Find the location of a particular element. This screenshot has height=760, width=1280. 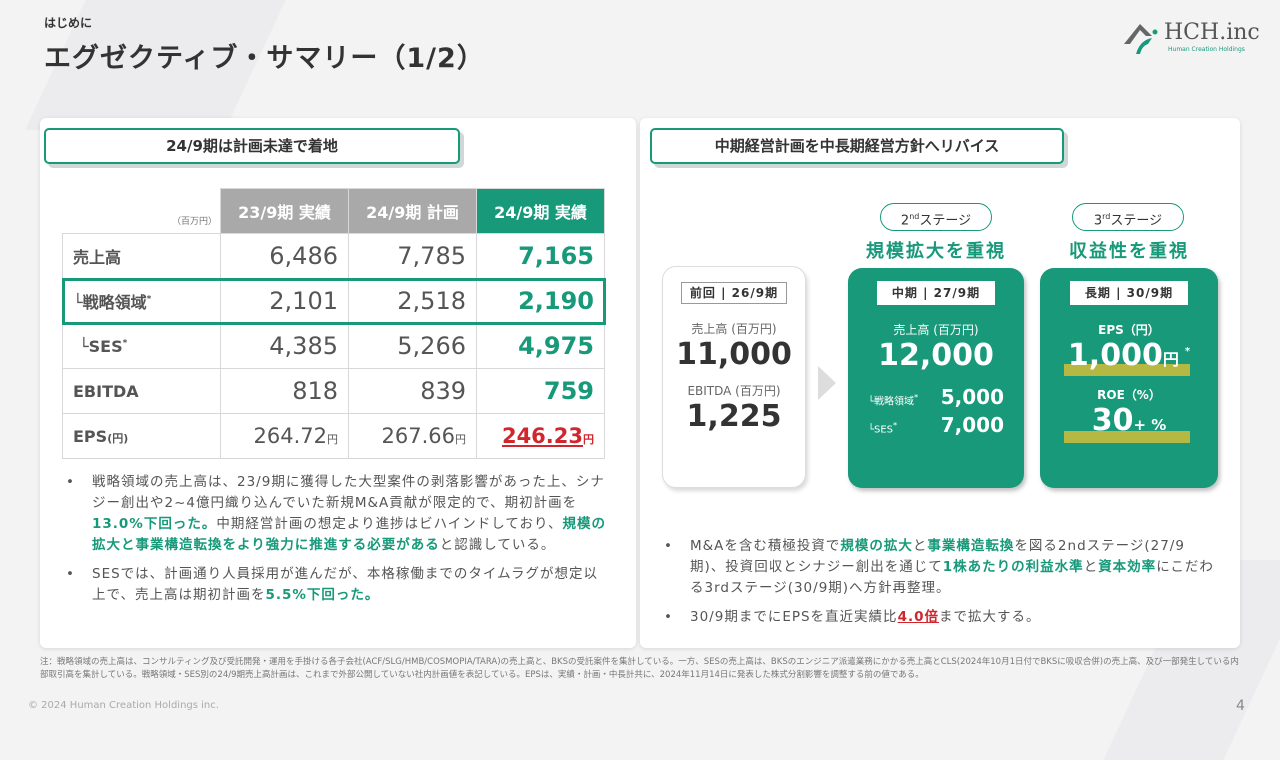

cell: 6,486 is located at coordinates (284, 256).